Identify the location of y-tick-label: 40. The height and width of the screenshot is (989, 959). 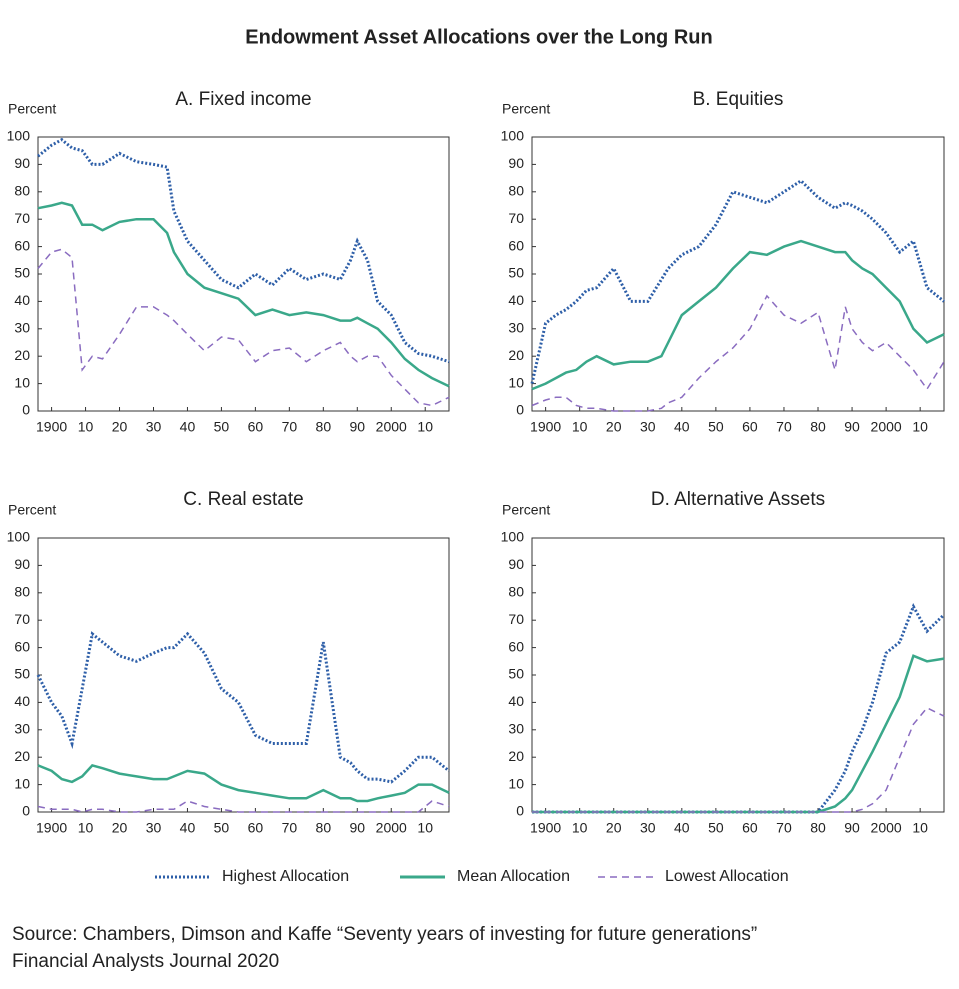
(22, 300).